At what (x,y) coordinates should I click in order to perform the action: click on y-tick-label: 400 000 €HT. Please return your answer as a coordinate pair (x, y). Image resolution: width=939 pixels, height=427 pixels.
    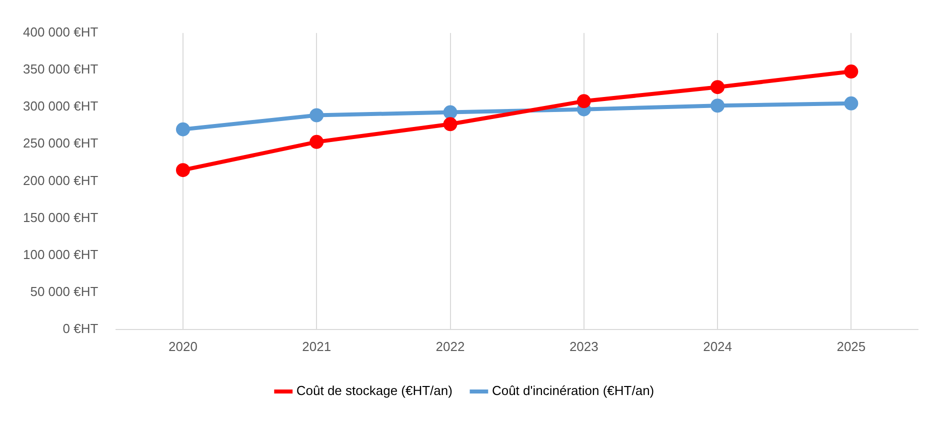
    Looking at the image, I should click on (60, 32).